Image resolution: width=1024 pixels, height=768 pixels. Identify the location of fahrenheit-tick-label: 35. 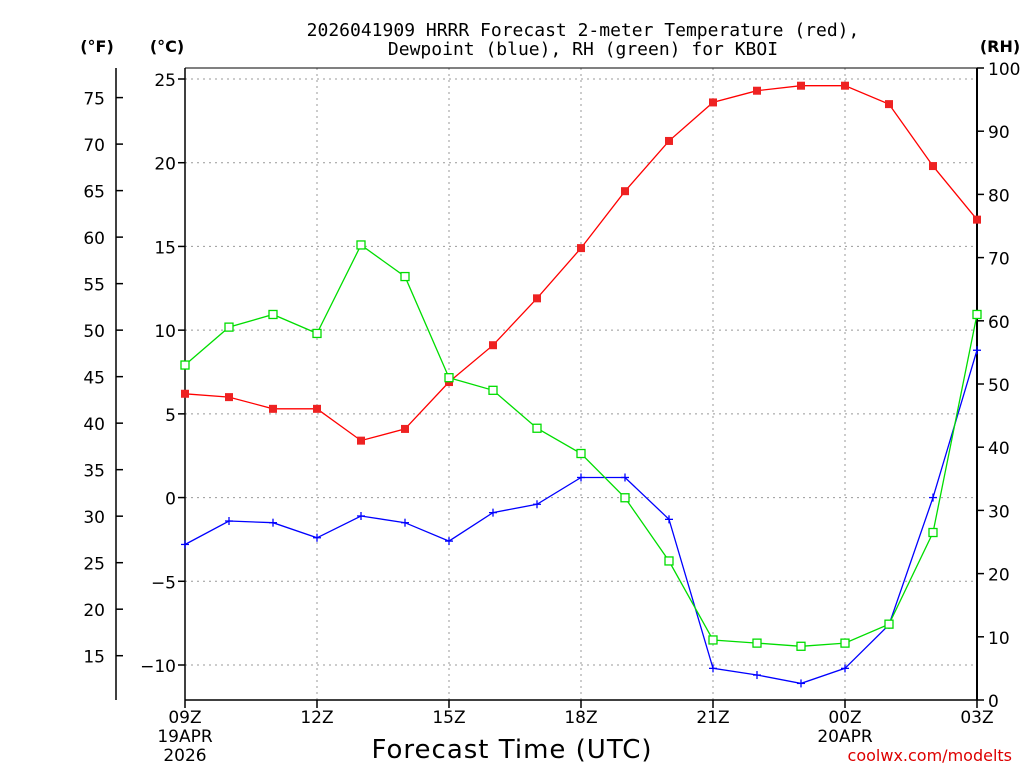
(94, 472).